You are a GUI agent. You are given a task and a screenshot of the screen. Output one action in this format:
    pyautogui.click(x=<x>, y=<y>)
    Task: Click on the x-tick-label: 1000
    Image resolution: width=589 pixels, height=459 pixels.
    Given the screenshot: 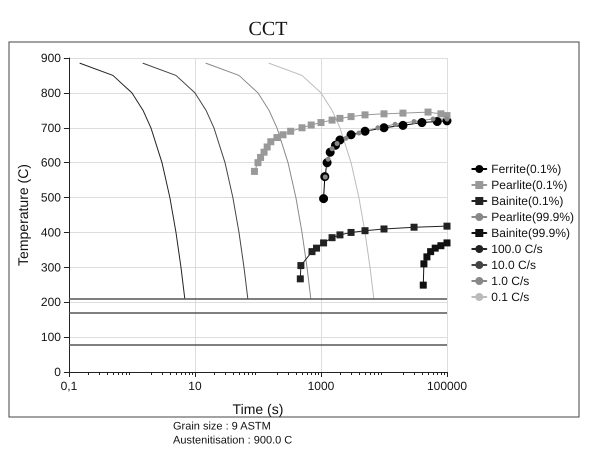 What is the action you would take?
    pyautogui.click(x=321, y=386)
    